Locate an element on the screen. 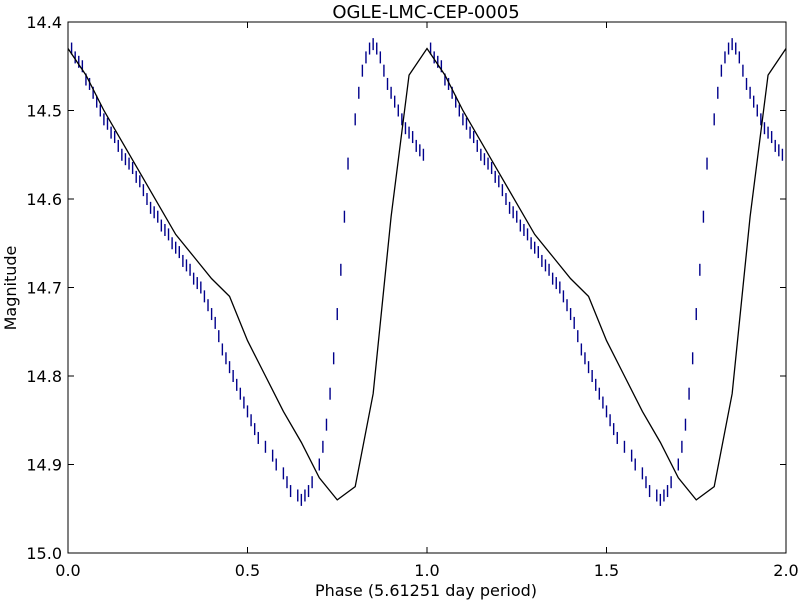 Image resolution: width=800 pixels, height=600 pixels. y-tick-label: 14.8 is located at coordinates (44, 376).